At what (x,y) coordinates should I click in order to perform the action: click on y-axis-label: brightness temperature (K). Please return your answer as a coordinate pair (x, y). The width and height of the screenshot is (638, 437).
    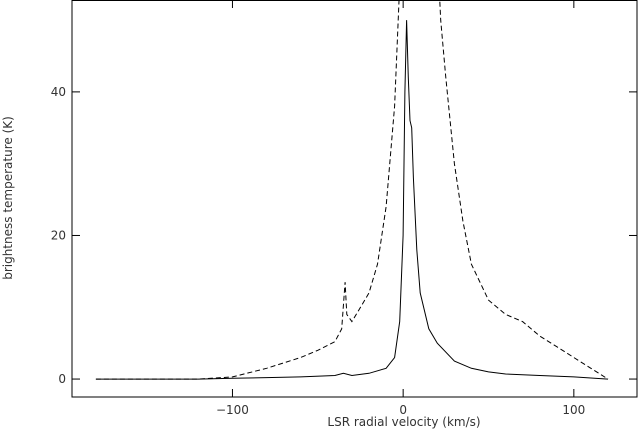
    Looking at the image, I should click on (8, 198).